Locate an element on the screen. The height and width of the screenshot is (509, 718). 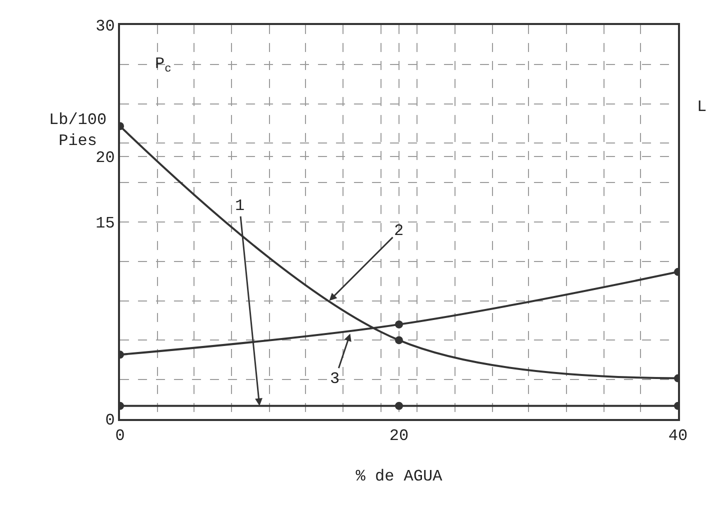
y-tick-label: 30 is located at coordinates (105, 27).